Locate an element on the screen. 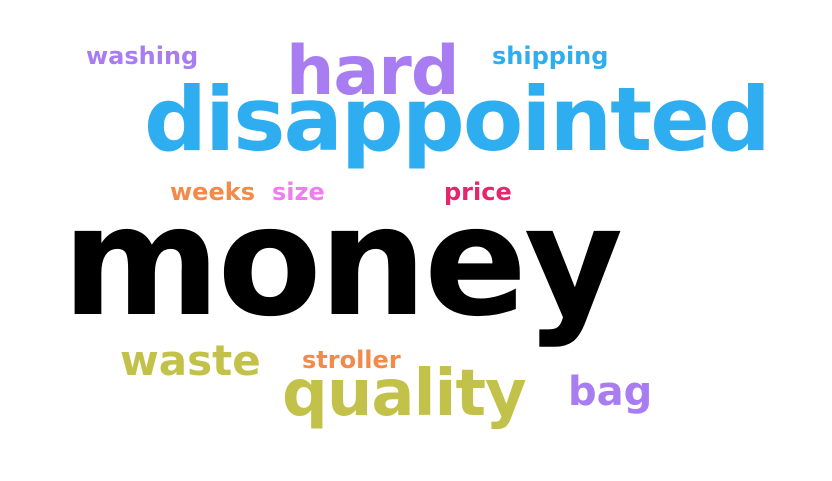 This screenshot has width=832, height=481. word-weeks: weeks is located at coordinates (212, 192).